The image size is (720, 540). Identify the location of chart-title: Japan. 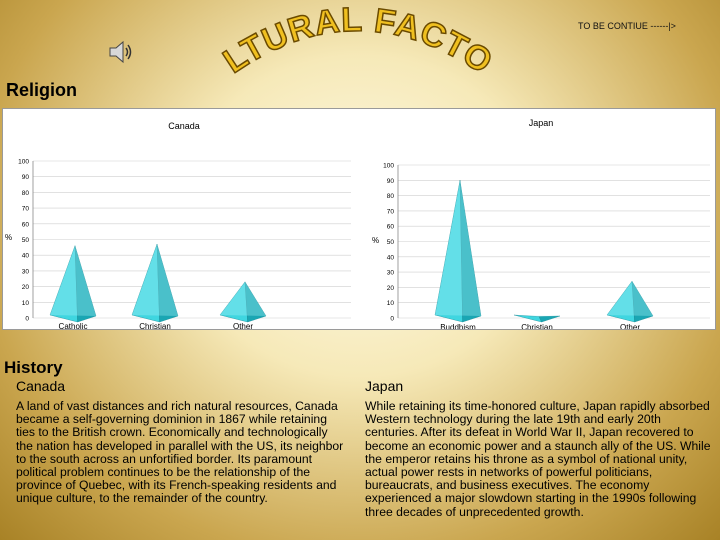
(541, 123).